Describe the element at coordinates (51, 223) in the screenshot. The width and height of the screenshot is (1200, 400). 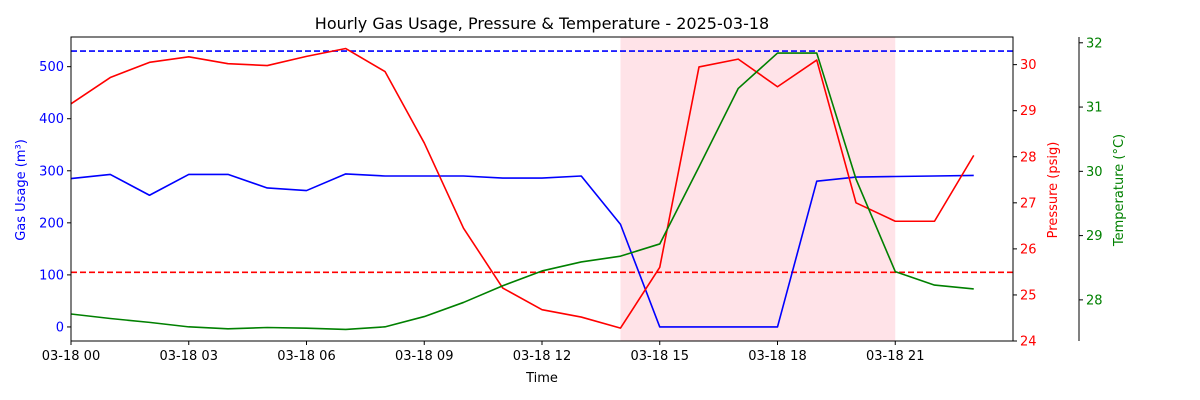
I see `gas-tick-label: 200` at that location.